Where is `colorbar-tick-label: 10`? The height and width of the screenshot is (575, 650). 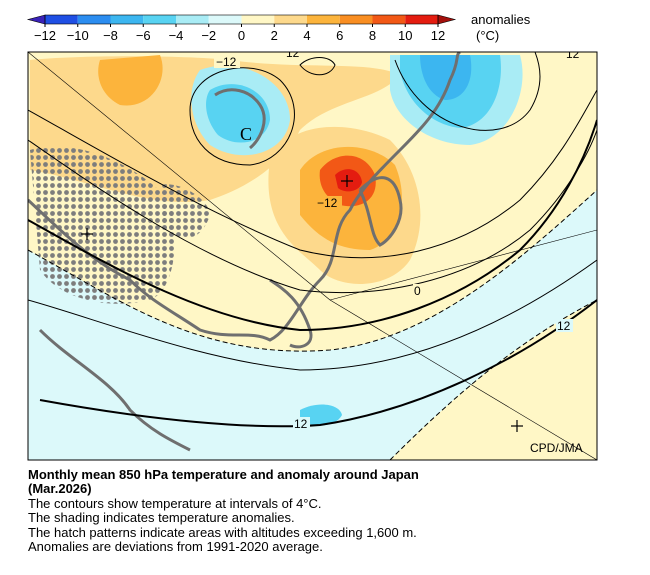 colorbar-tick-label: 10 is located at coordinates (405, 35).